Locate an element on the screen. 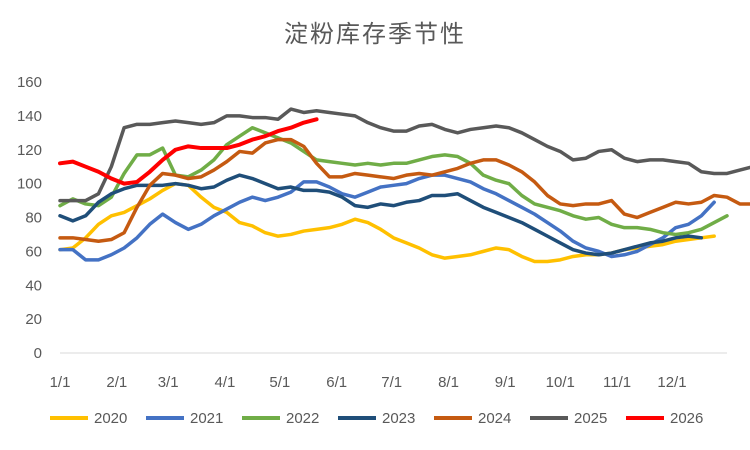 The height and width of the screenshot is (450, 750). x-tick-label: 8/1 is located at coordinates (448, 382).